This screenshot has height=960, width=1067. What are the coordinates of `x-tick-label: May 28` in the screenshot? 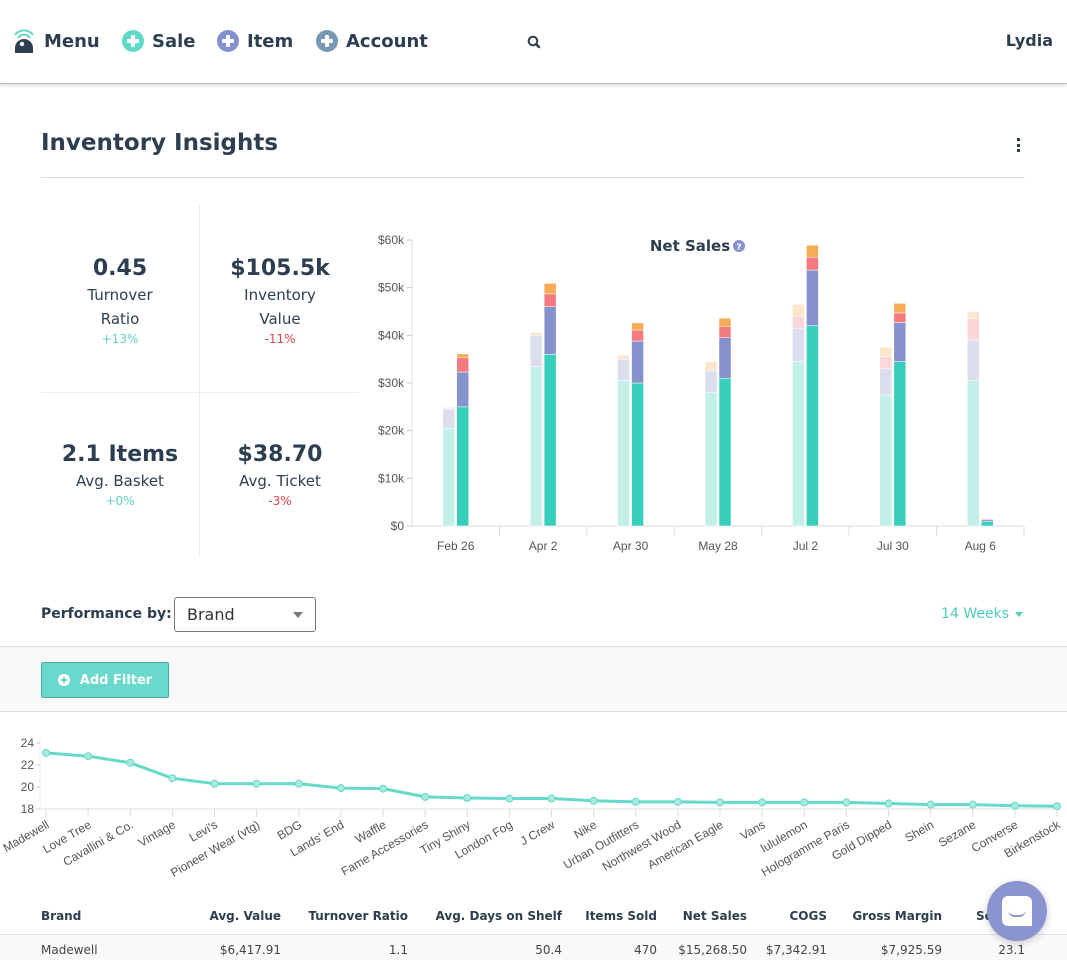 It's located at (718, 546).